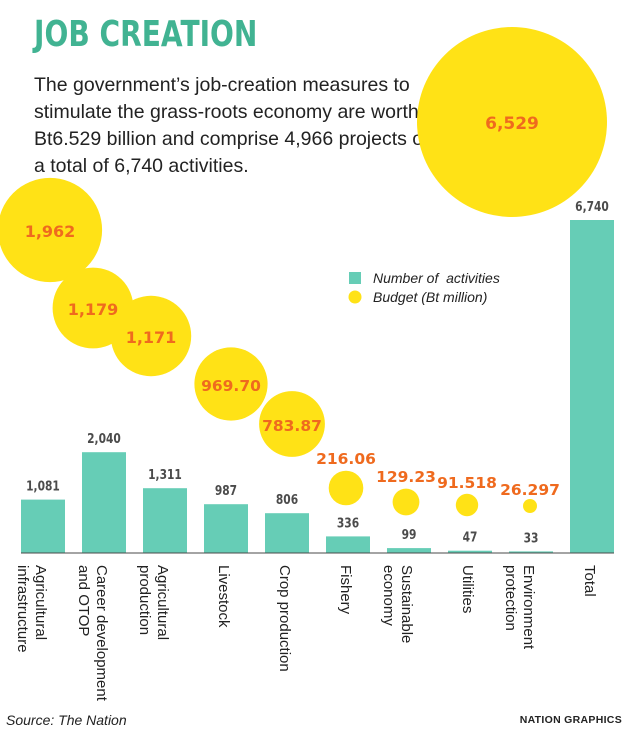  I want to click on legend-bubble-swatch, so click(355, 297).